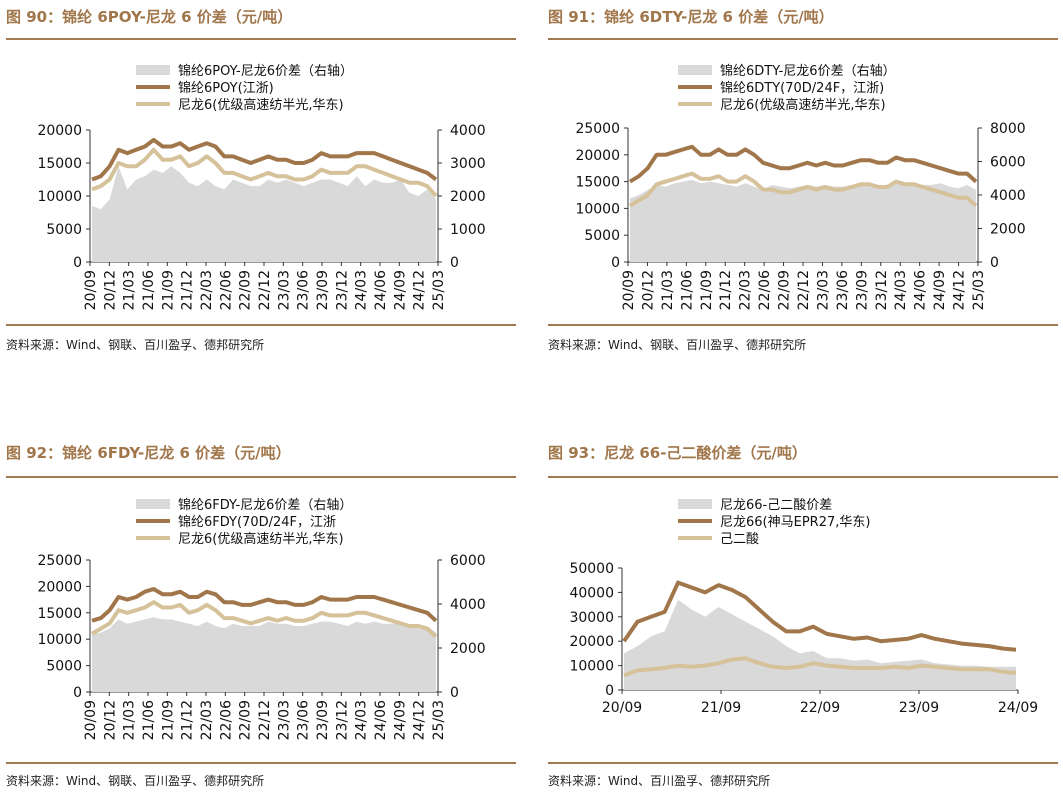 The width and height of the screenshot is (1063, 802). I want to click on y-left-tick-label: 30000, so click(591, 618).